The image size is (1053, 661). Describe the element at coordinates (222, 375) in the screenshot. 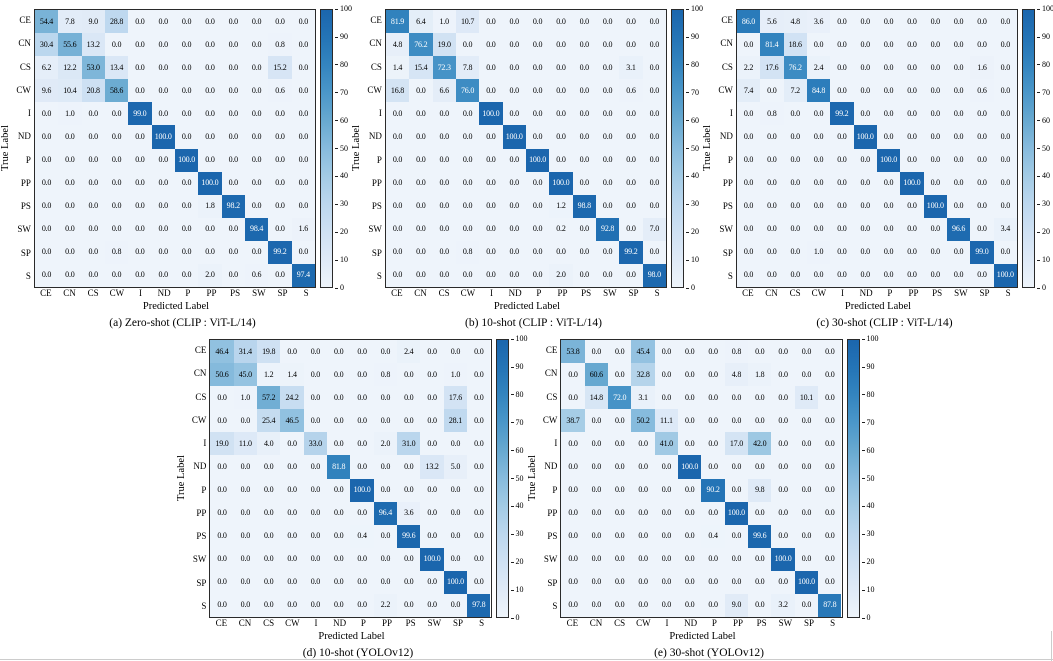

I see `matrix-cell: 50.6` at that location.